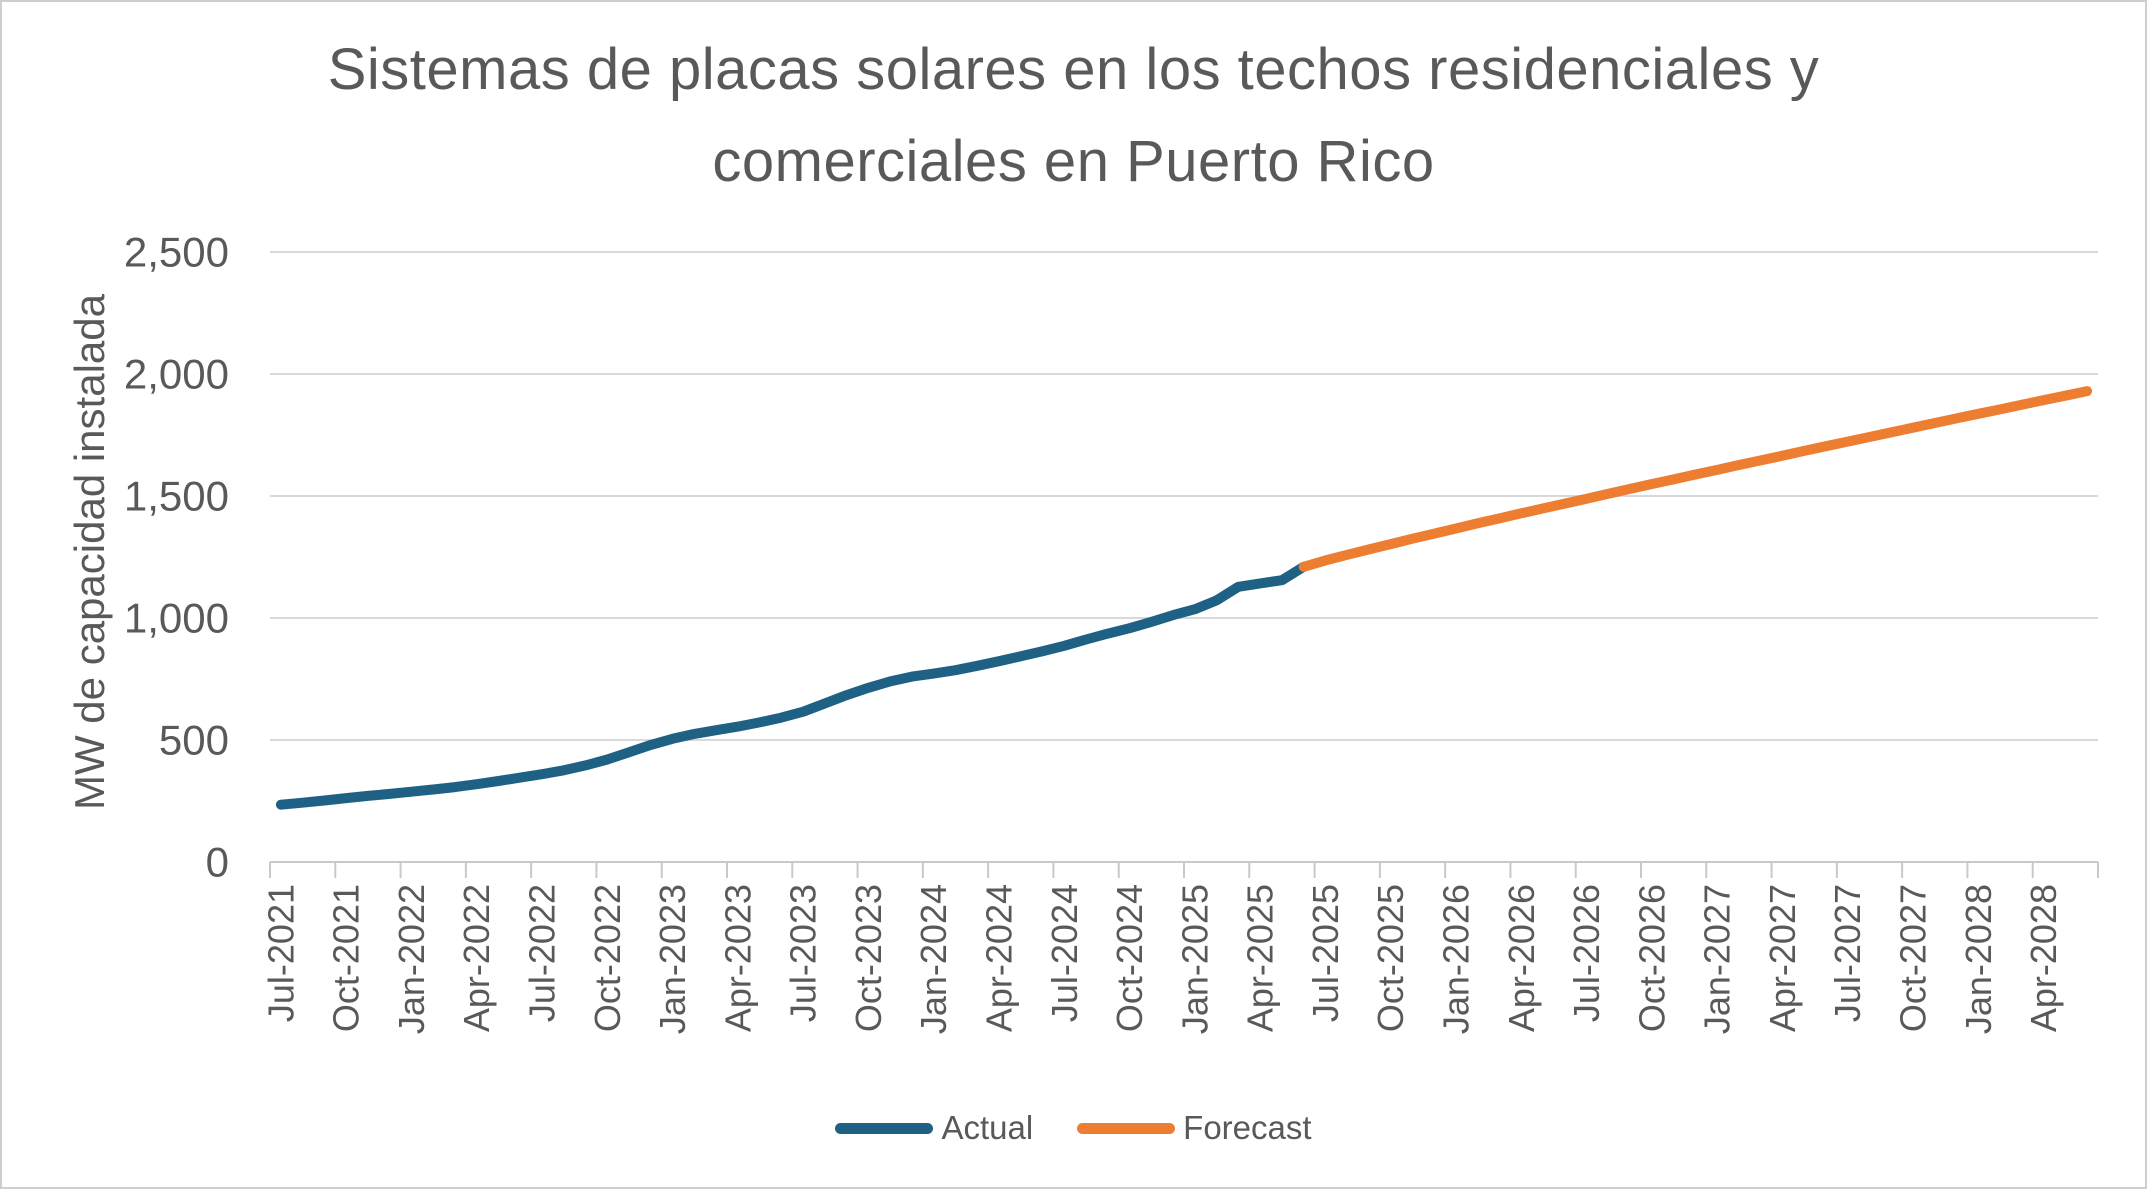 This screenshot has width=2147, height=1189. I want to click on x-tick-label: Jul-2021, so click(280, 953).